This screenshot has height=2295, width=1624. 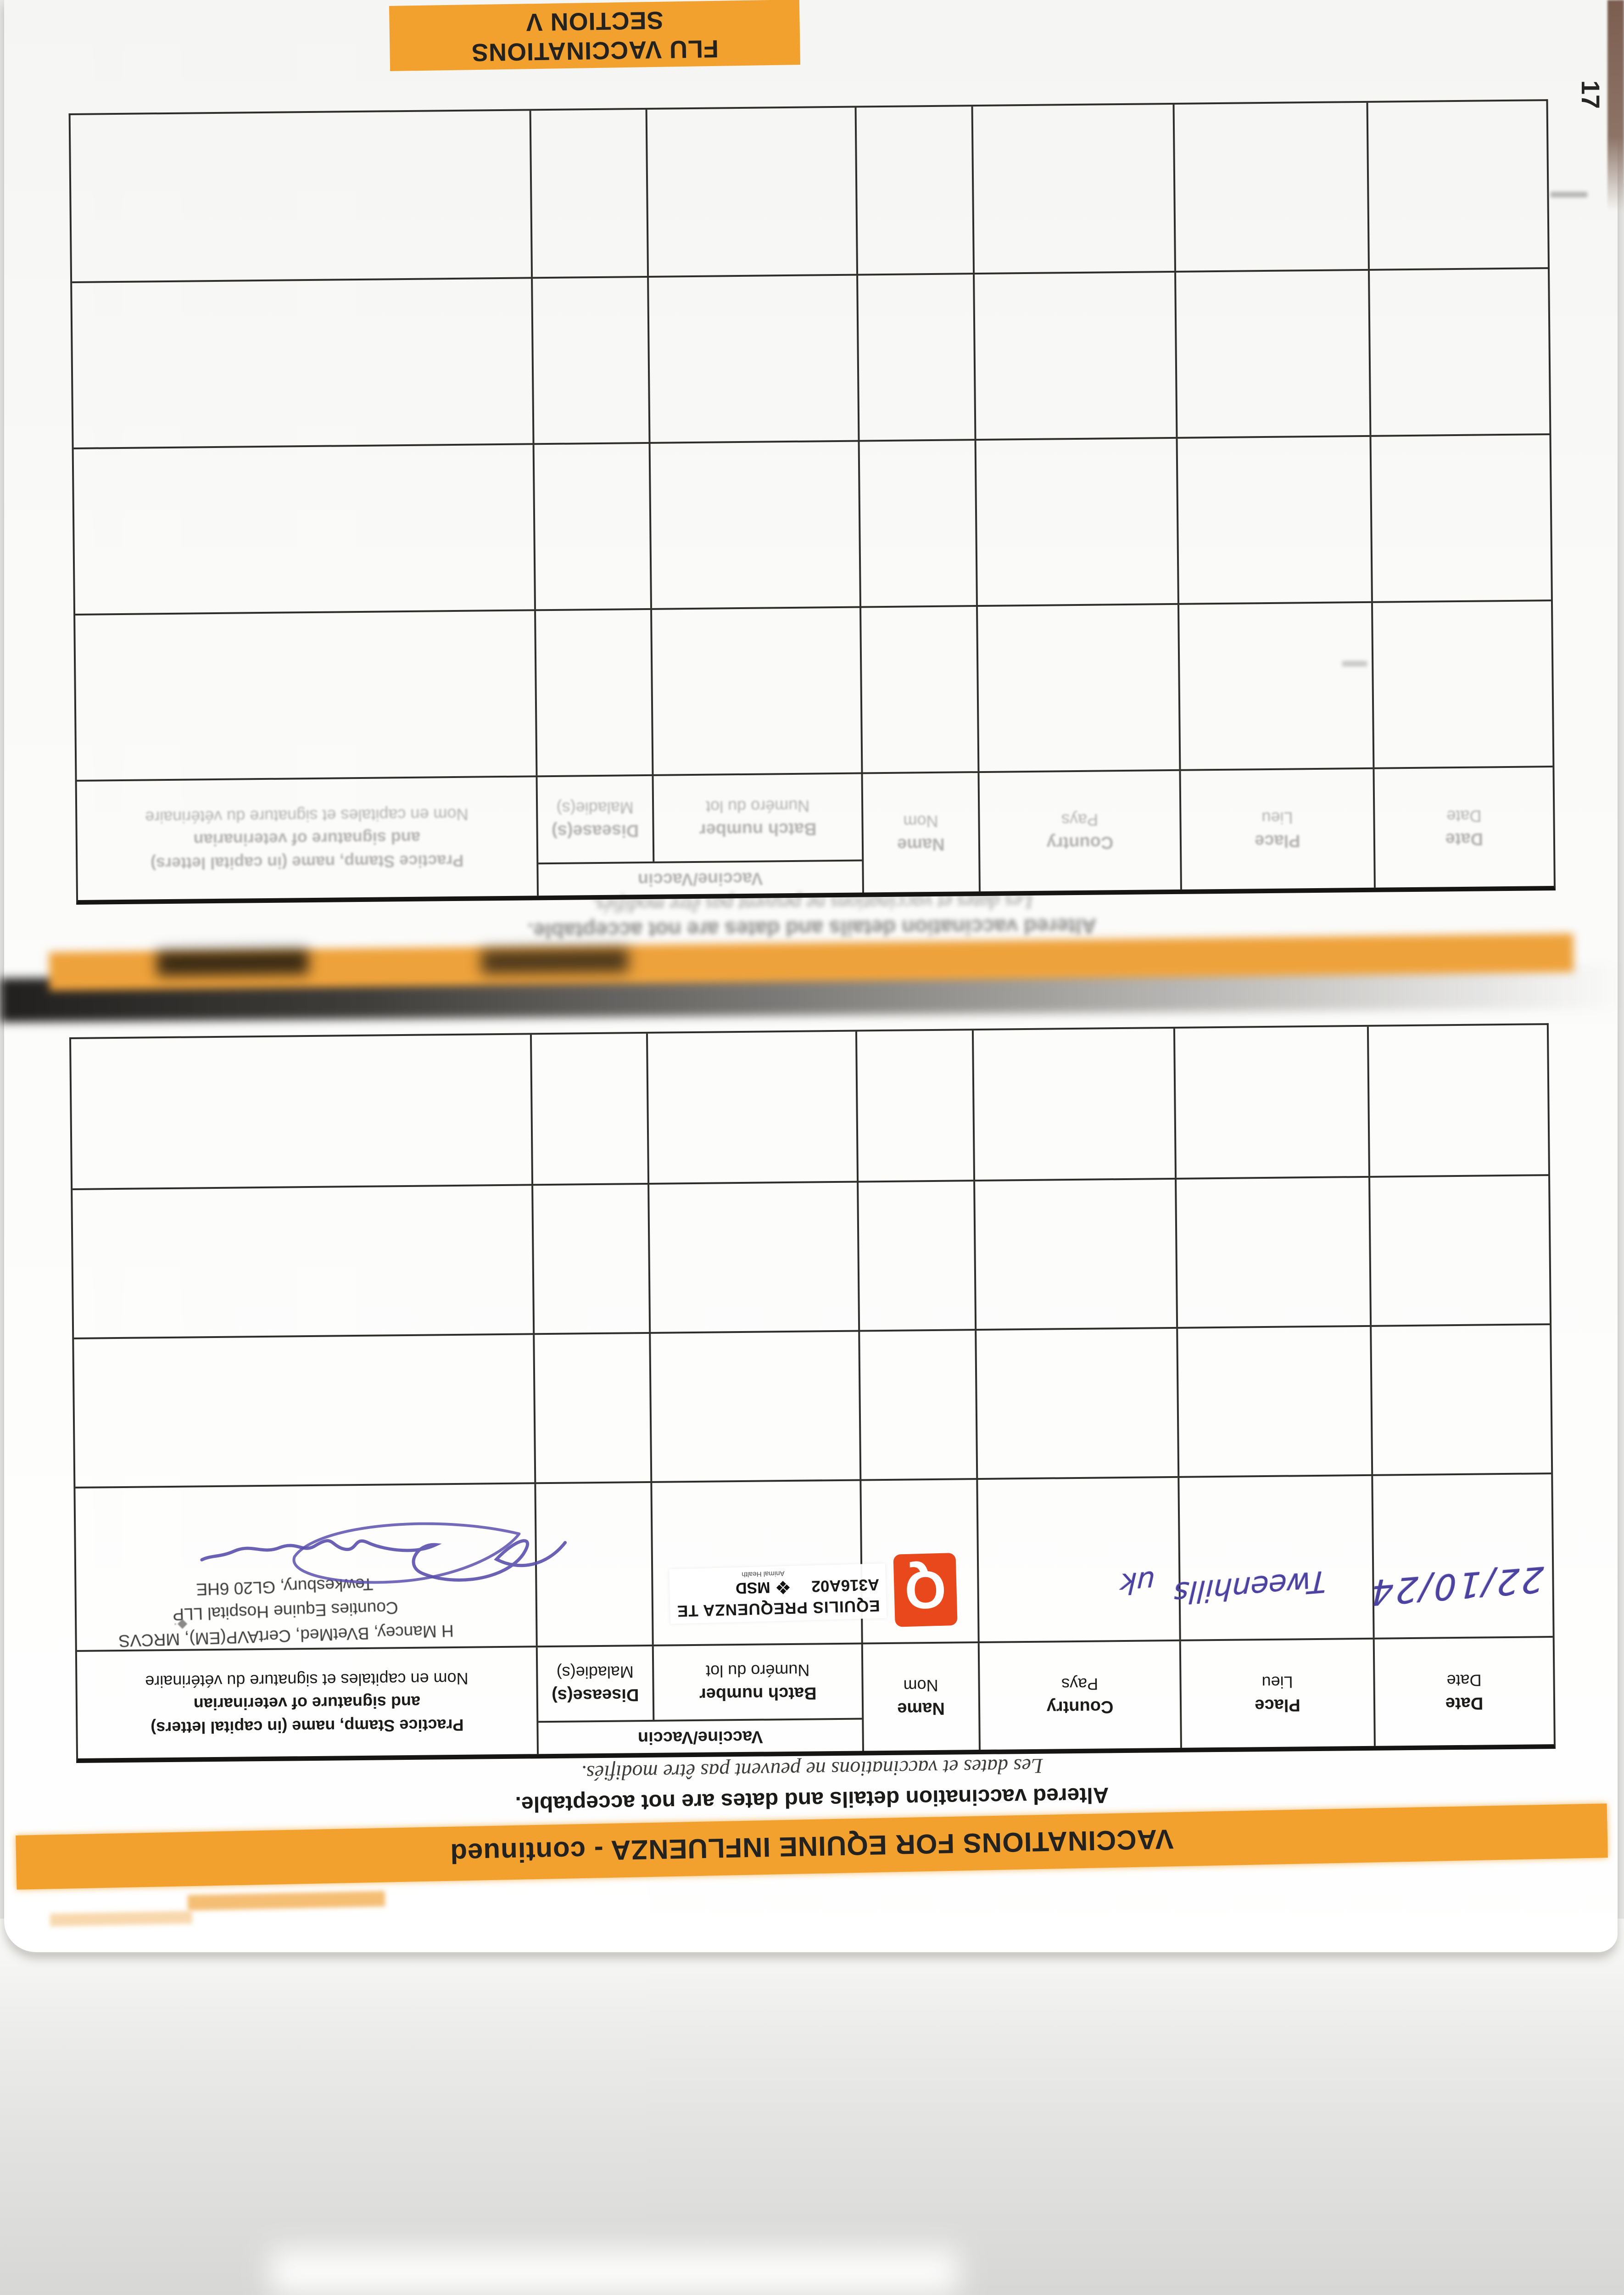 I want to click on stamp-smudge: ◆·, so click(x=180, y=1625).